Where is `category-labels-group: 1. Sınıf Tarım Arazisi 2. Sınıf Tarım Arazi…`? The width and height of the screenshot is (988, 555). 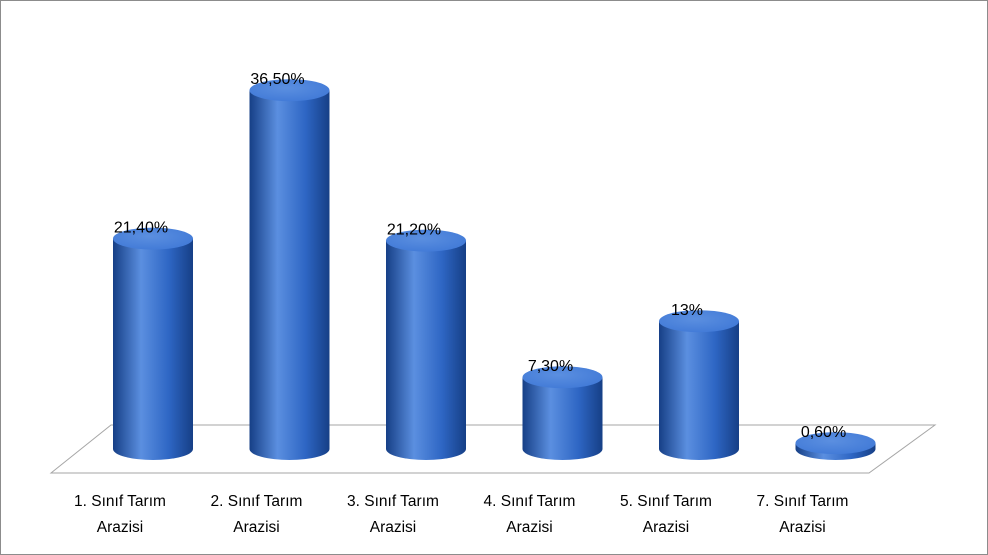 category-labels-group: 1. Sınıf Tarım Arazisi 2. Sınıf Tarım Arazi… is located at coordinates (461, 514).